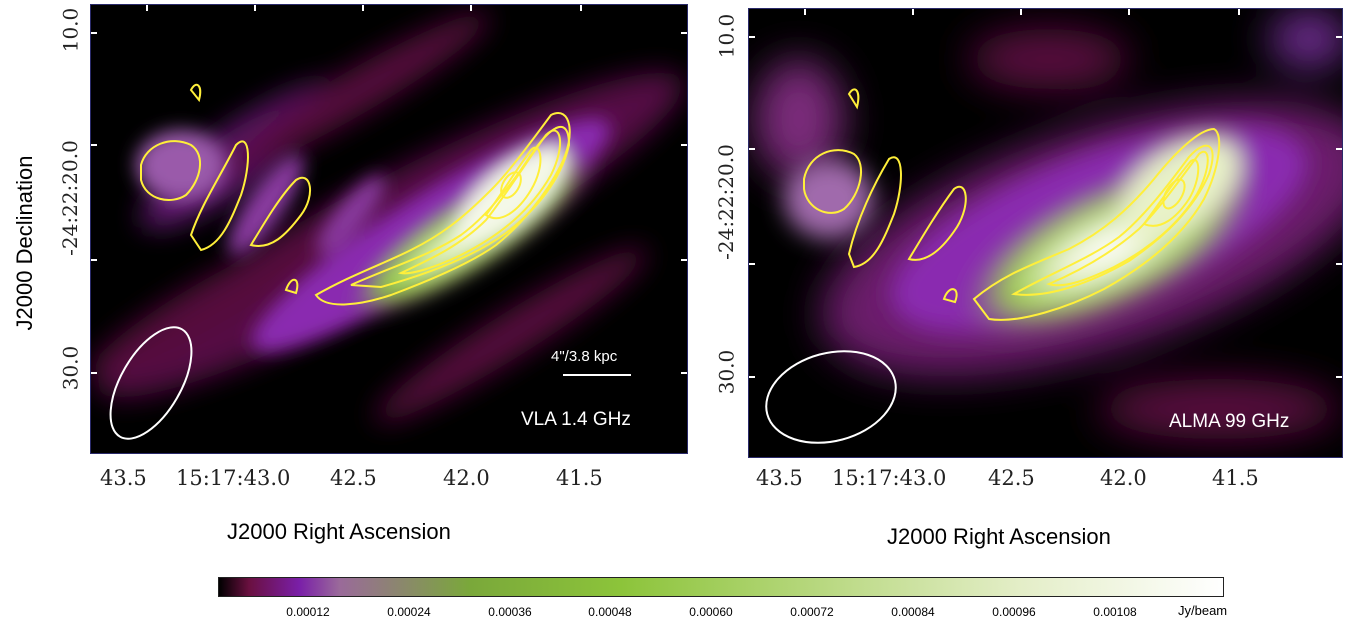 The width and height of the screenshot is (1353, 626). Describe the element at coordinates (726, 372) in the screenshot. I see `ytick-right-30: 30.0` at that location.